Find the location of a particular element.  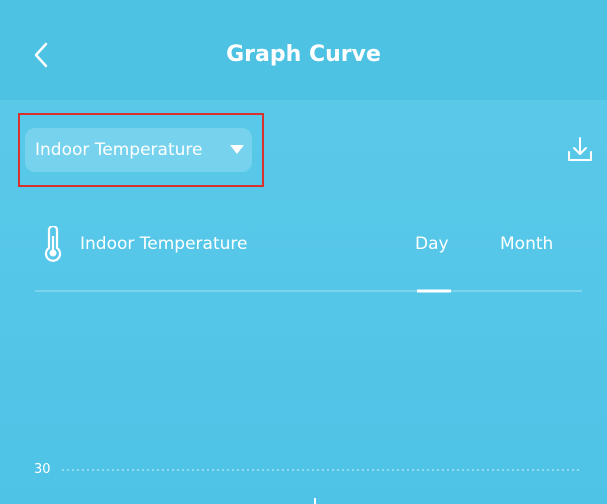

thermometer-icon is located at coordinates (53, 244).